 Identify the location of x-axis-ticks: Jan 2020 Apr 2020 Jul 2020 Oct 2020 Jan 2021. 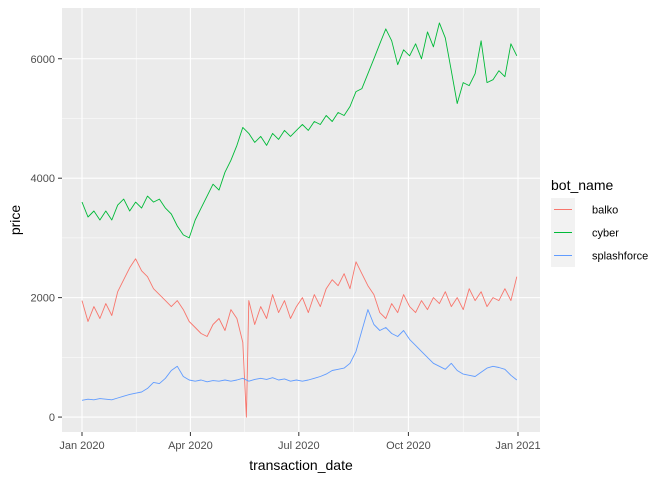
(300, 442).